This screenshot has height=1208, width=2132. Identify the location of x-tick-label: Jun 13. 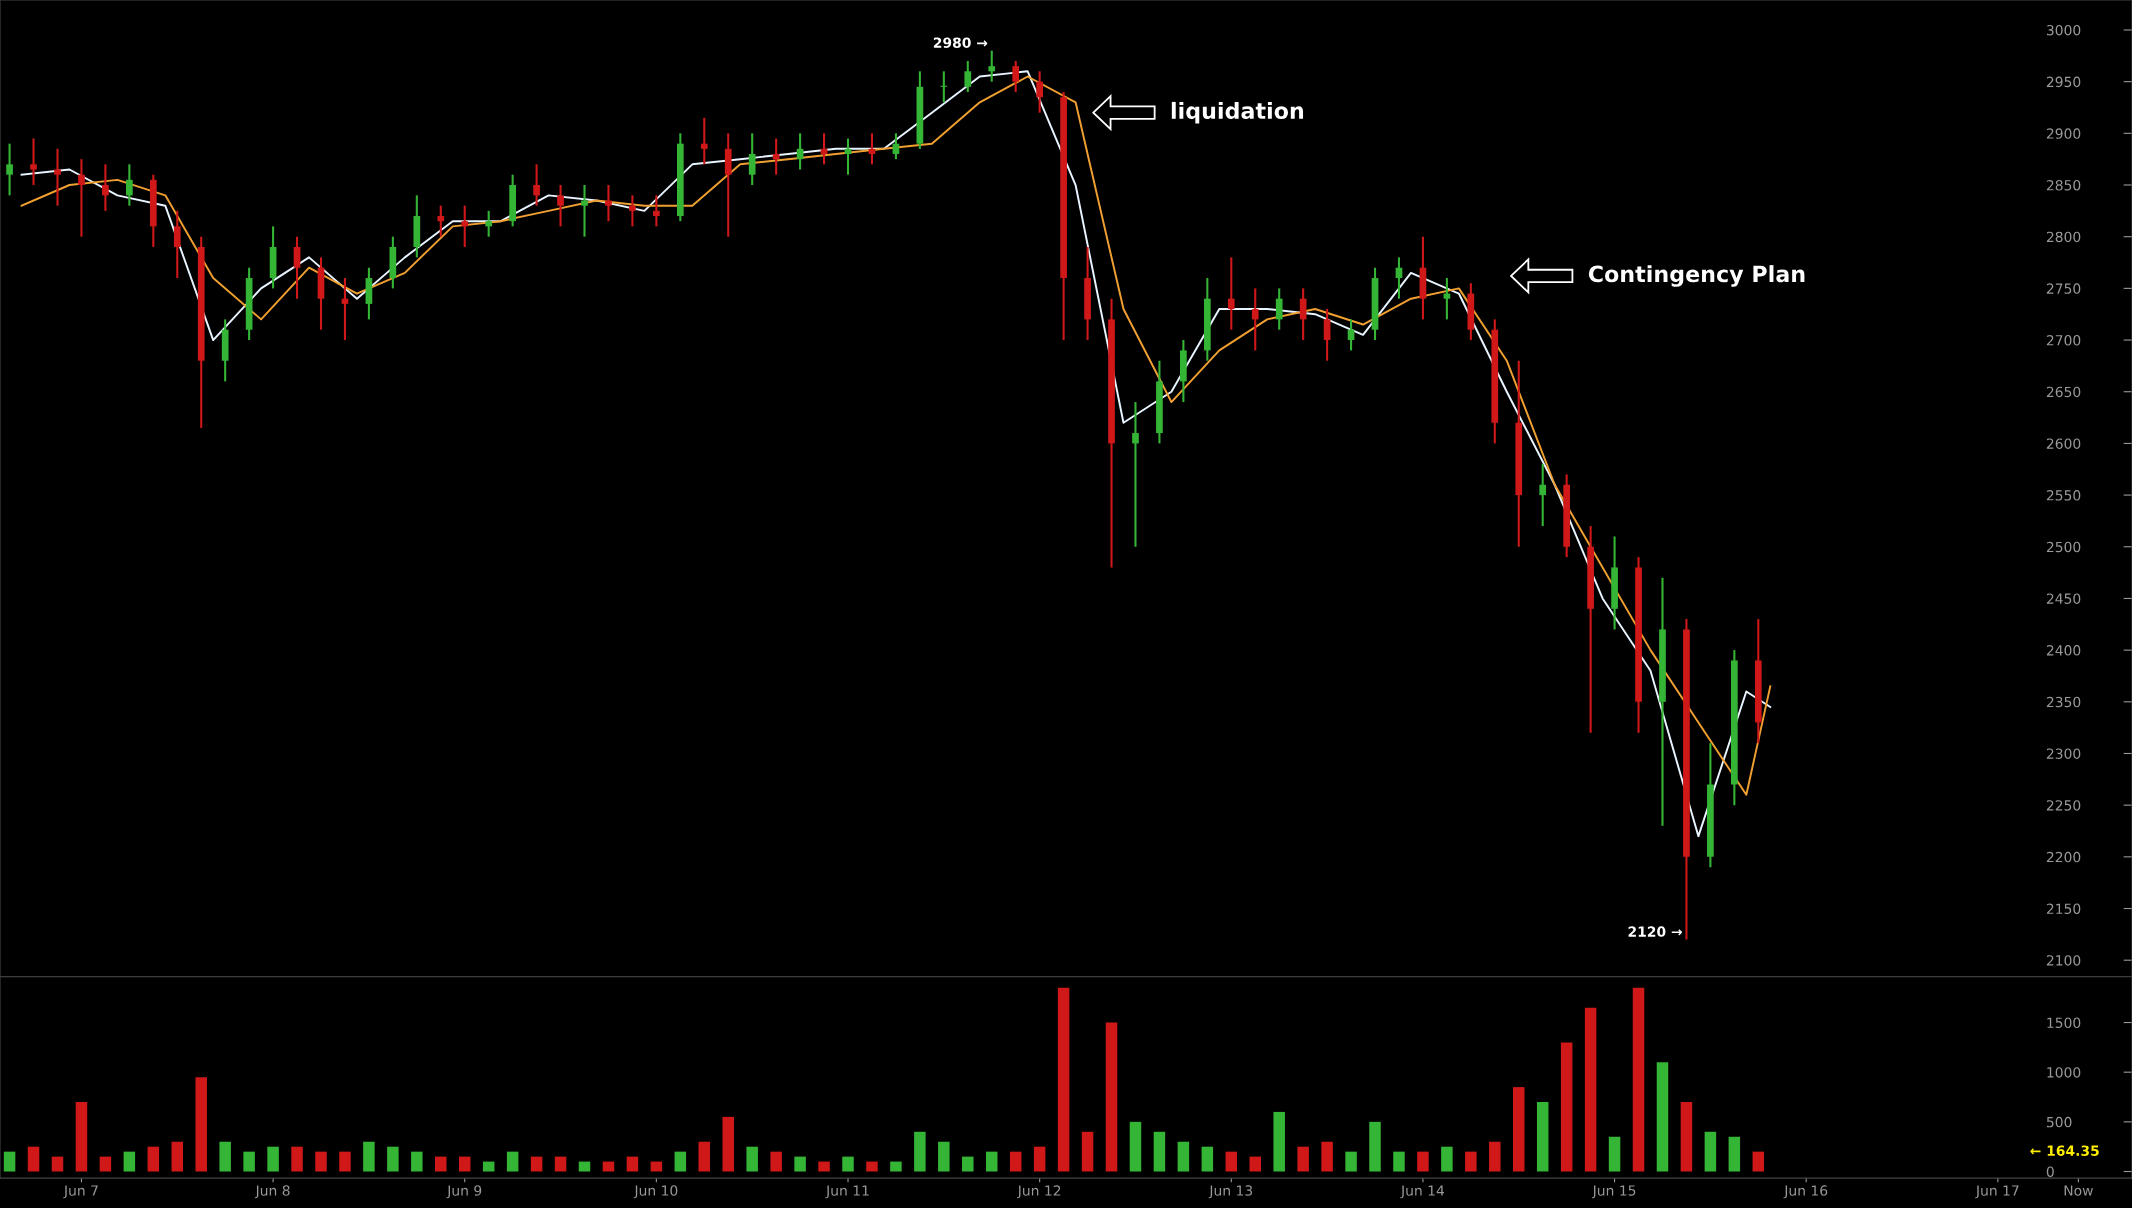
(1230, 1192).